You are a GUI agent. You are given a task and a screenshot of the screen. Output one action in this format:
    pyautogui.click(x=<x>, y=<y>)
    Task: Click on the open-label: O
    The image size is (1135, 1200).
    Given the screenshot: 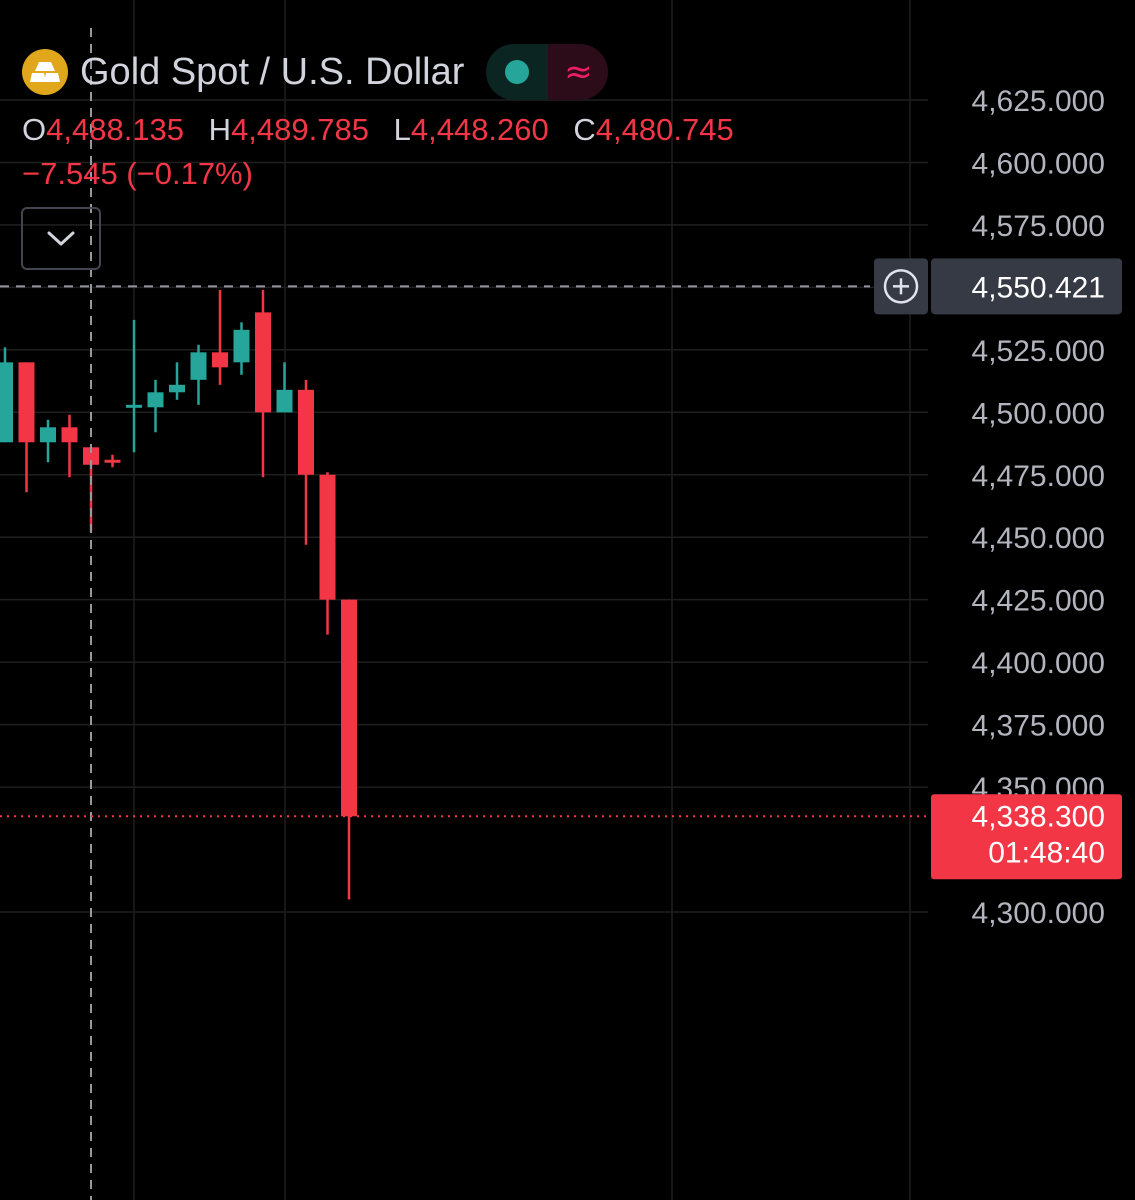 What is the action you would take?
    pyautogui.click(x=34, y=129)
    